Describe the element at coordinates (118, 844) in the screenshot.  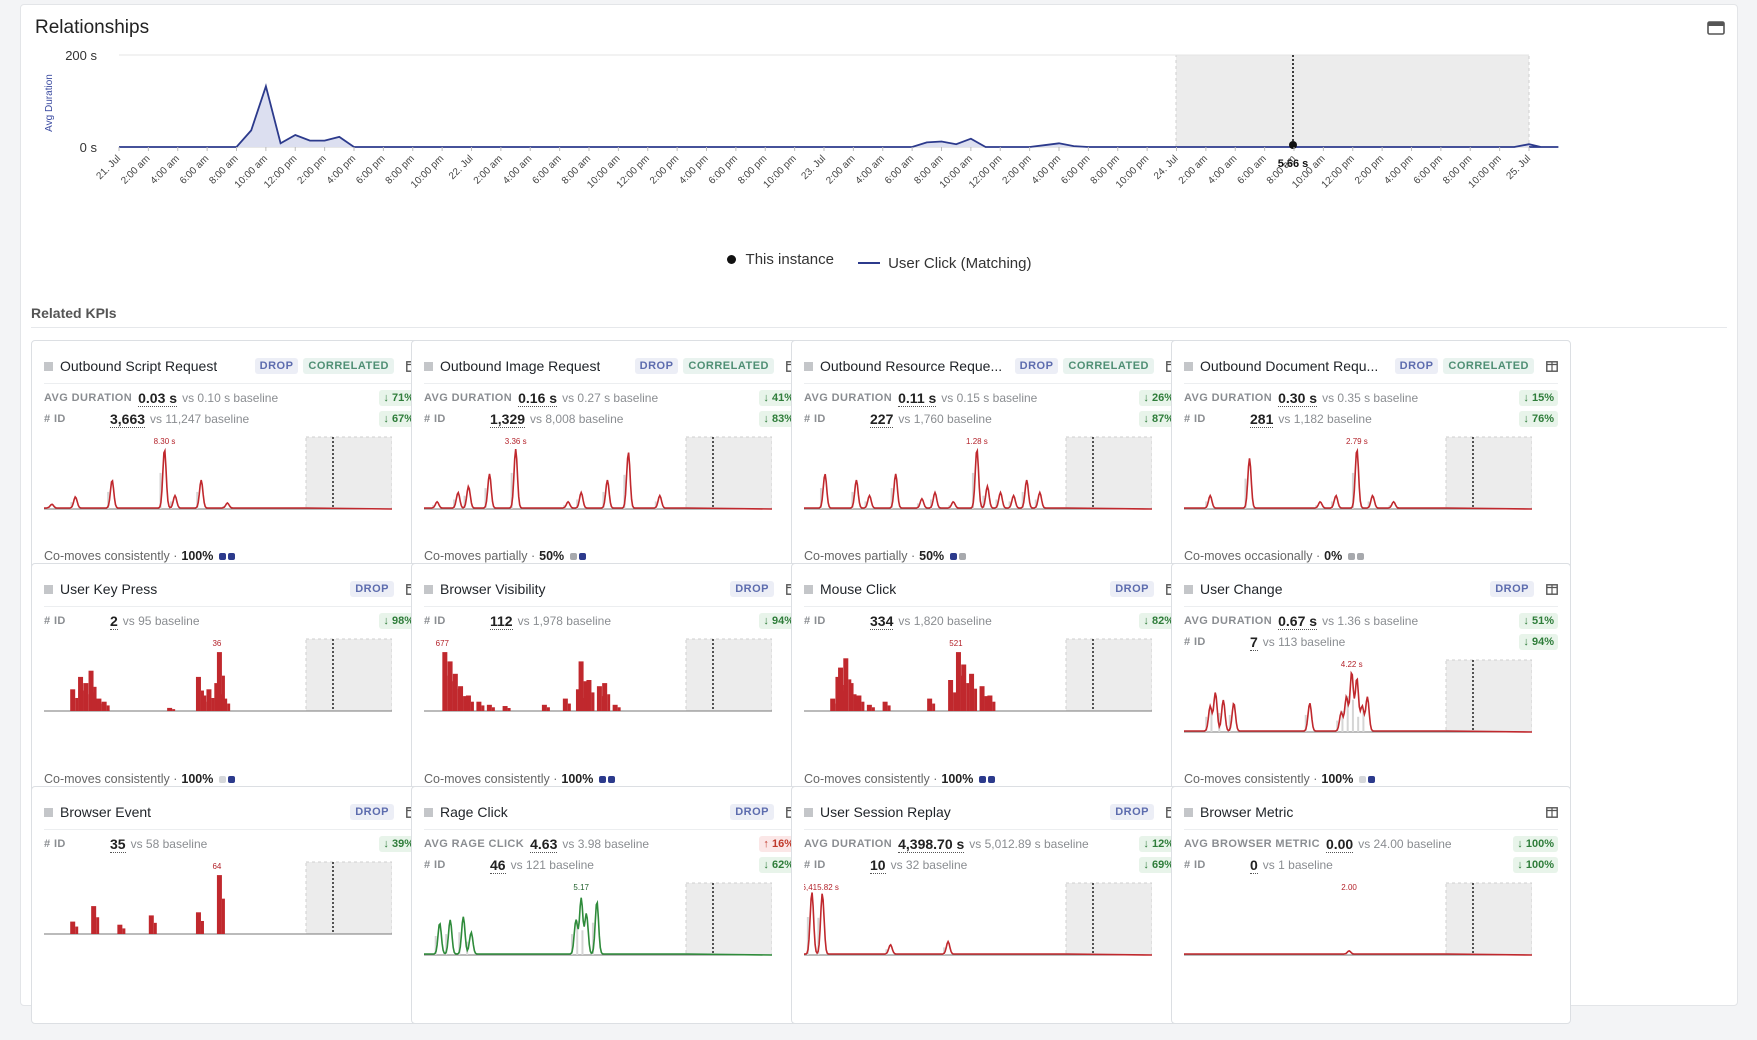
I see `metric-value: 35` at that location.